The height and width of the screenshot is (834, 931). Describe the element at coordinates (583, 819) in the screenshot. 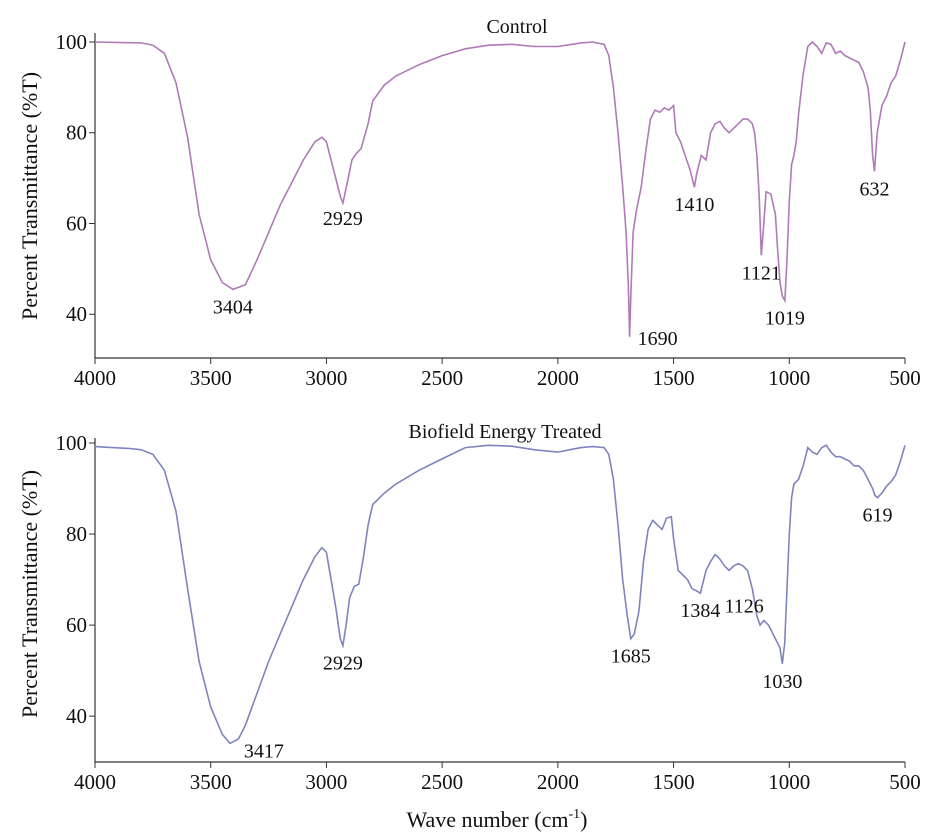

I see `x-axis-title-close: )` at that location.